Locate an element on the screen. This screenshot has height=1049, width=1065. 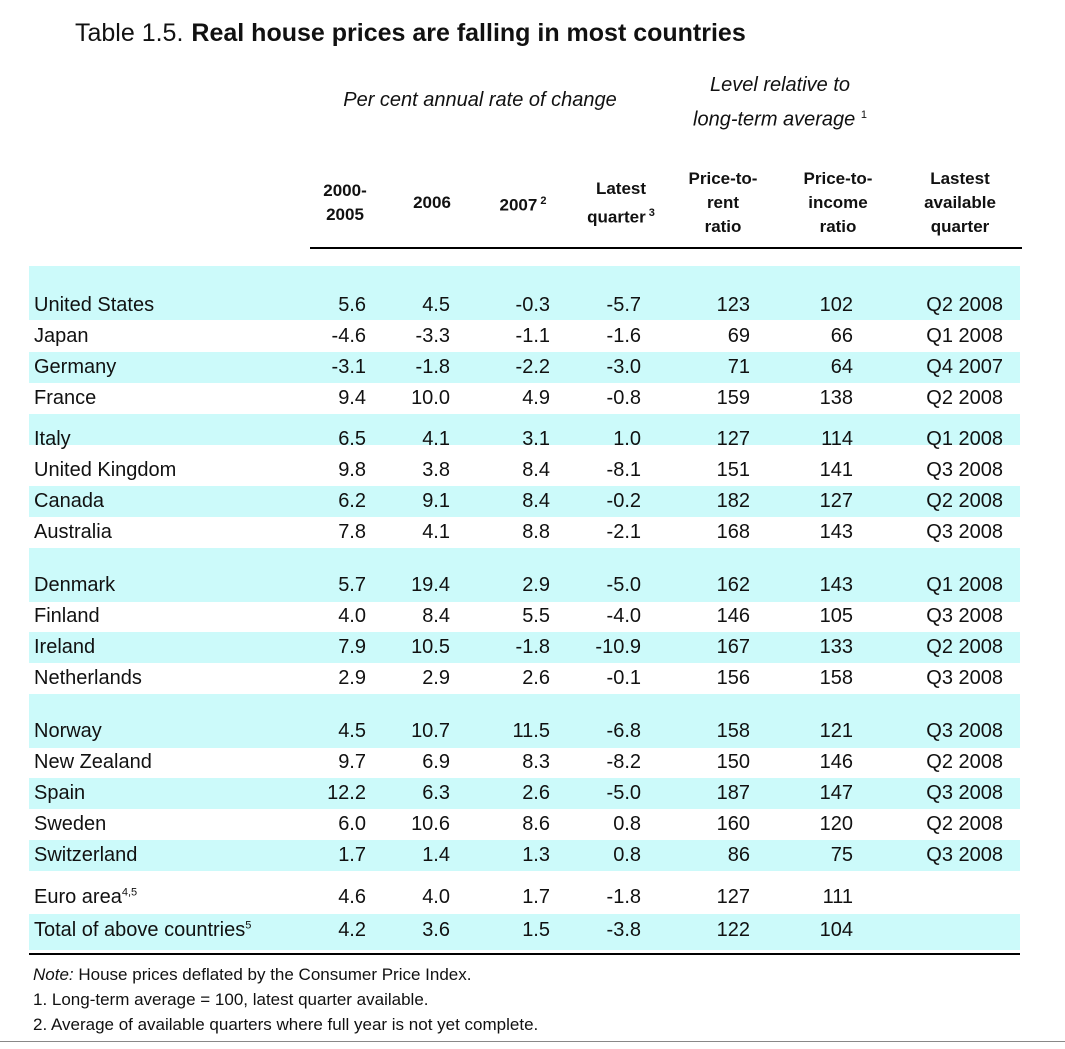
bottom-rule is located at coordinates (524, 954).